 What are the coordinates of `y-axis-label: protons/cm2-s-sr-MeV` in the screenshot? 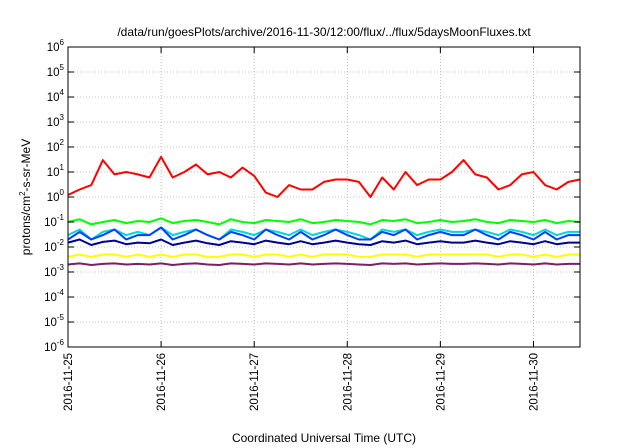 It's located at (25, 197).